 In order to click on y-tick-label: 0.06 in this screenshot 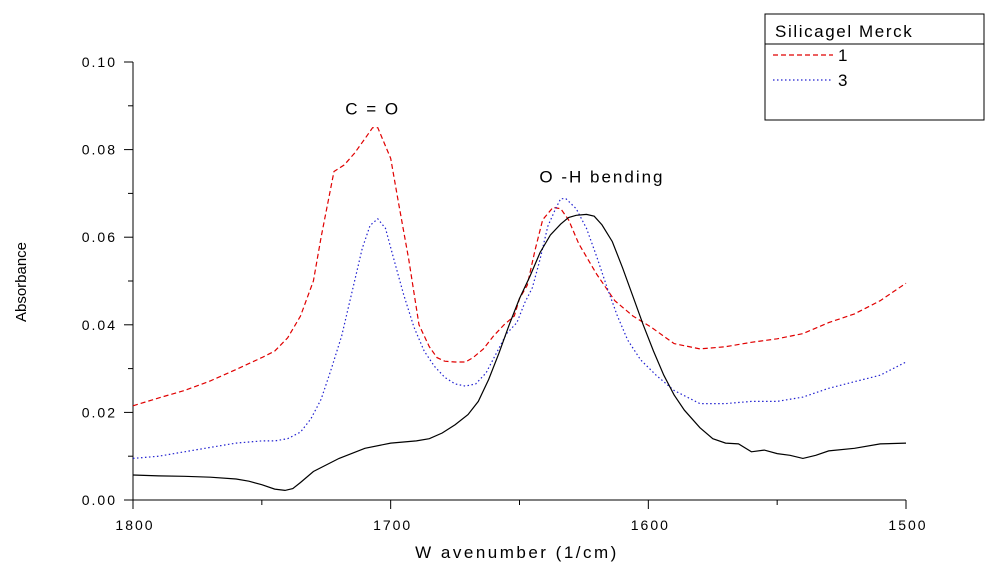, I will do `click(99, 237)`.